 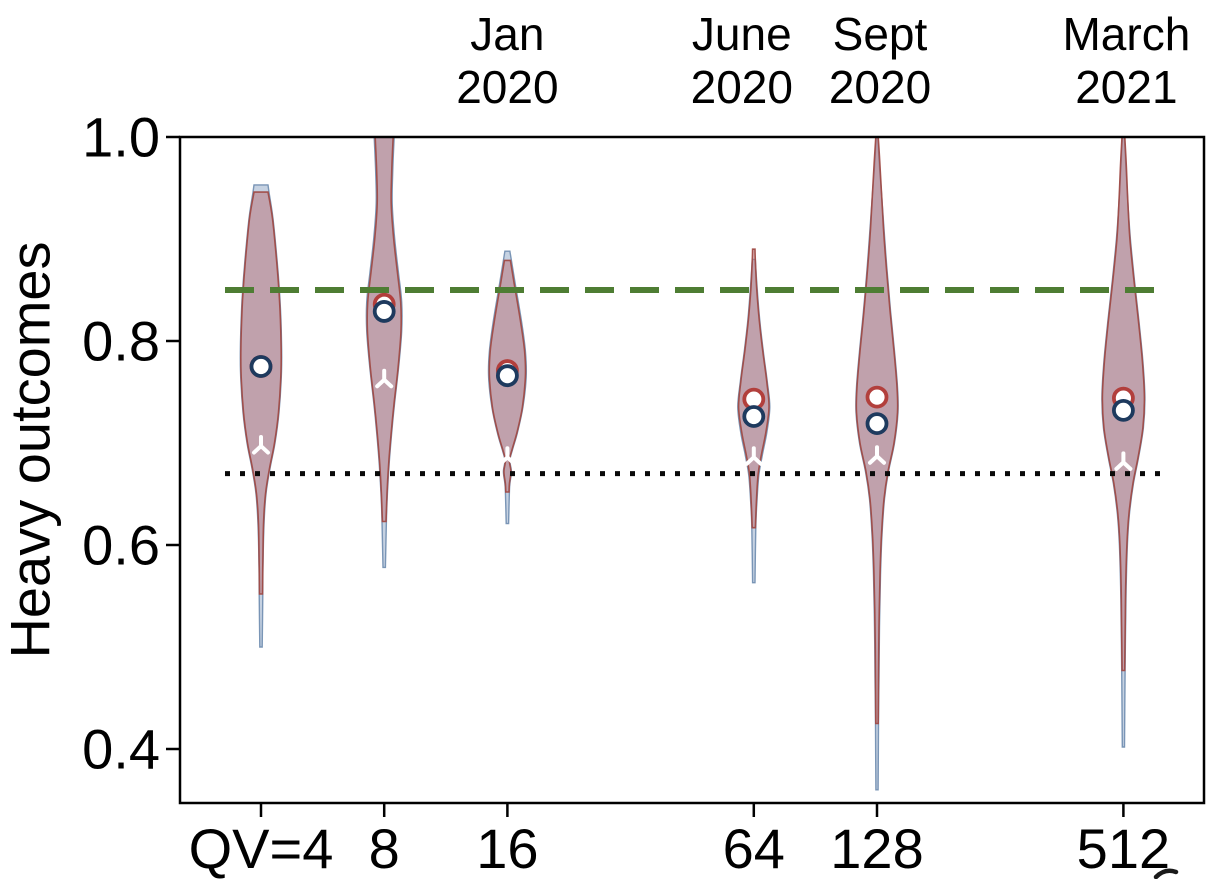 I want to click on y-tick-label: 0.6, so click(x=121, y=545).